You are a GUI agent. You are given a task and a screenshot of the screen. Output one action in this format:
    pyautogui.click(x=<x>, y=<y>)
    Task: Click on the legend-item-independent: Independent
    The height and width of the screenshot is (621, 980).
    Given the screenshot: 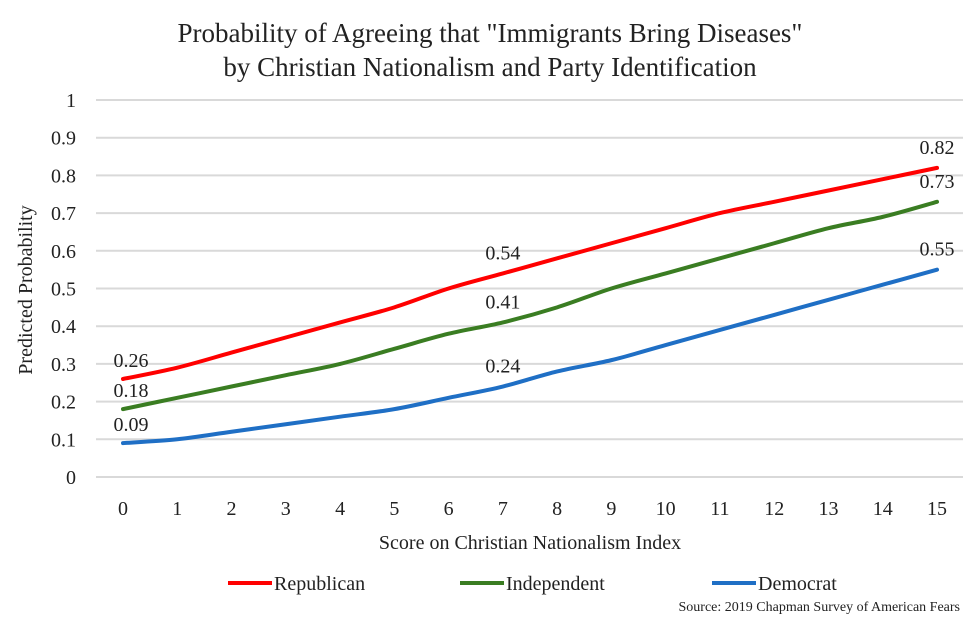 What is the action you would take?
    pyautogui.click(x=532, y=584)
    